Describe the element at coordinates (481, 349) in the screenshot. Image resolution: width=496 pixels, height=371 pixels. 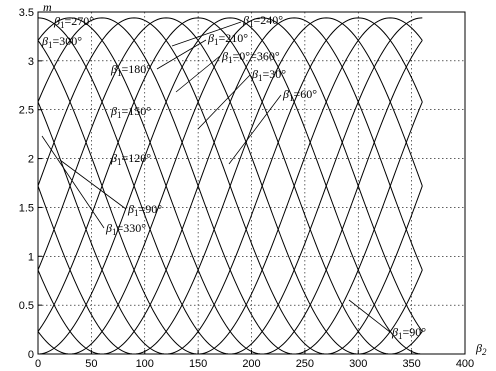
I see `x-axis-label: β2` at that location.